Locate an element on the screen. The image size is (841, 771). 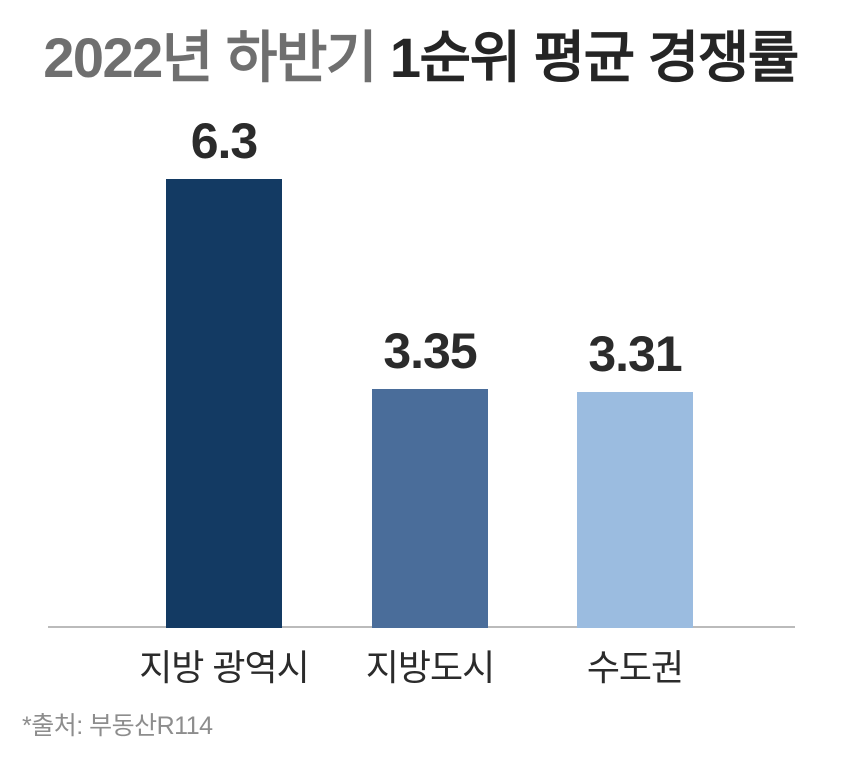
chart-title: 2022년 하반기 1순위 평균 경쟁률 is located at coordinates (420, 57).